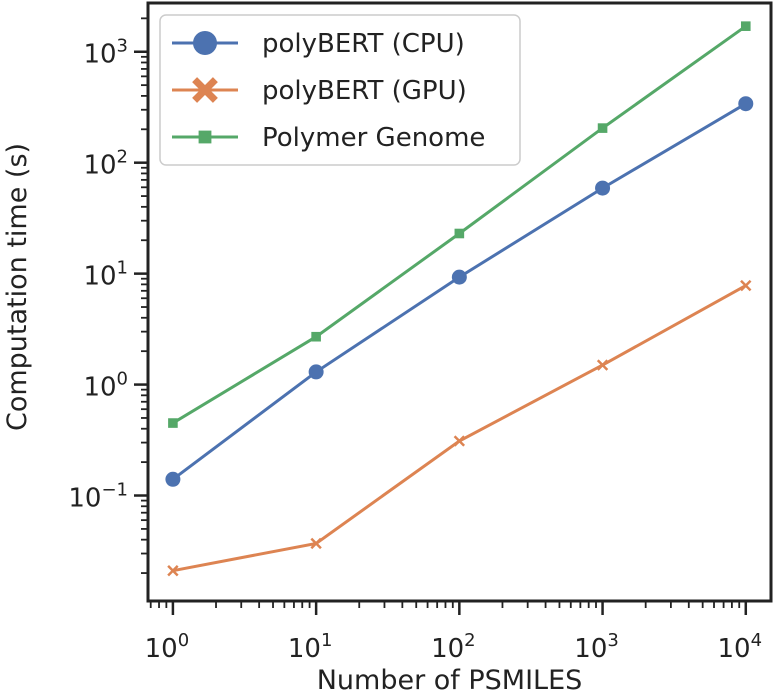  Describe the element at coordinates (740, 647) in the screenshot. I see `x-tick-label: 104` at that location.